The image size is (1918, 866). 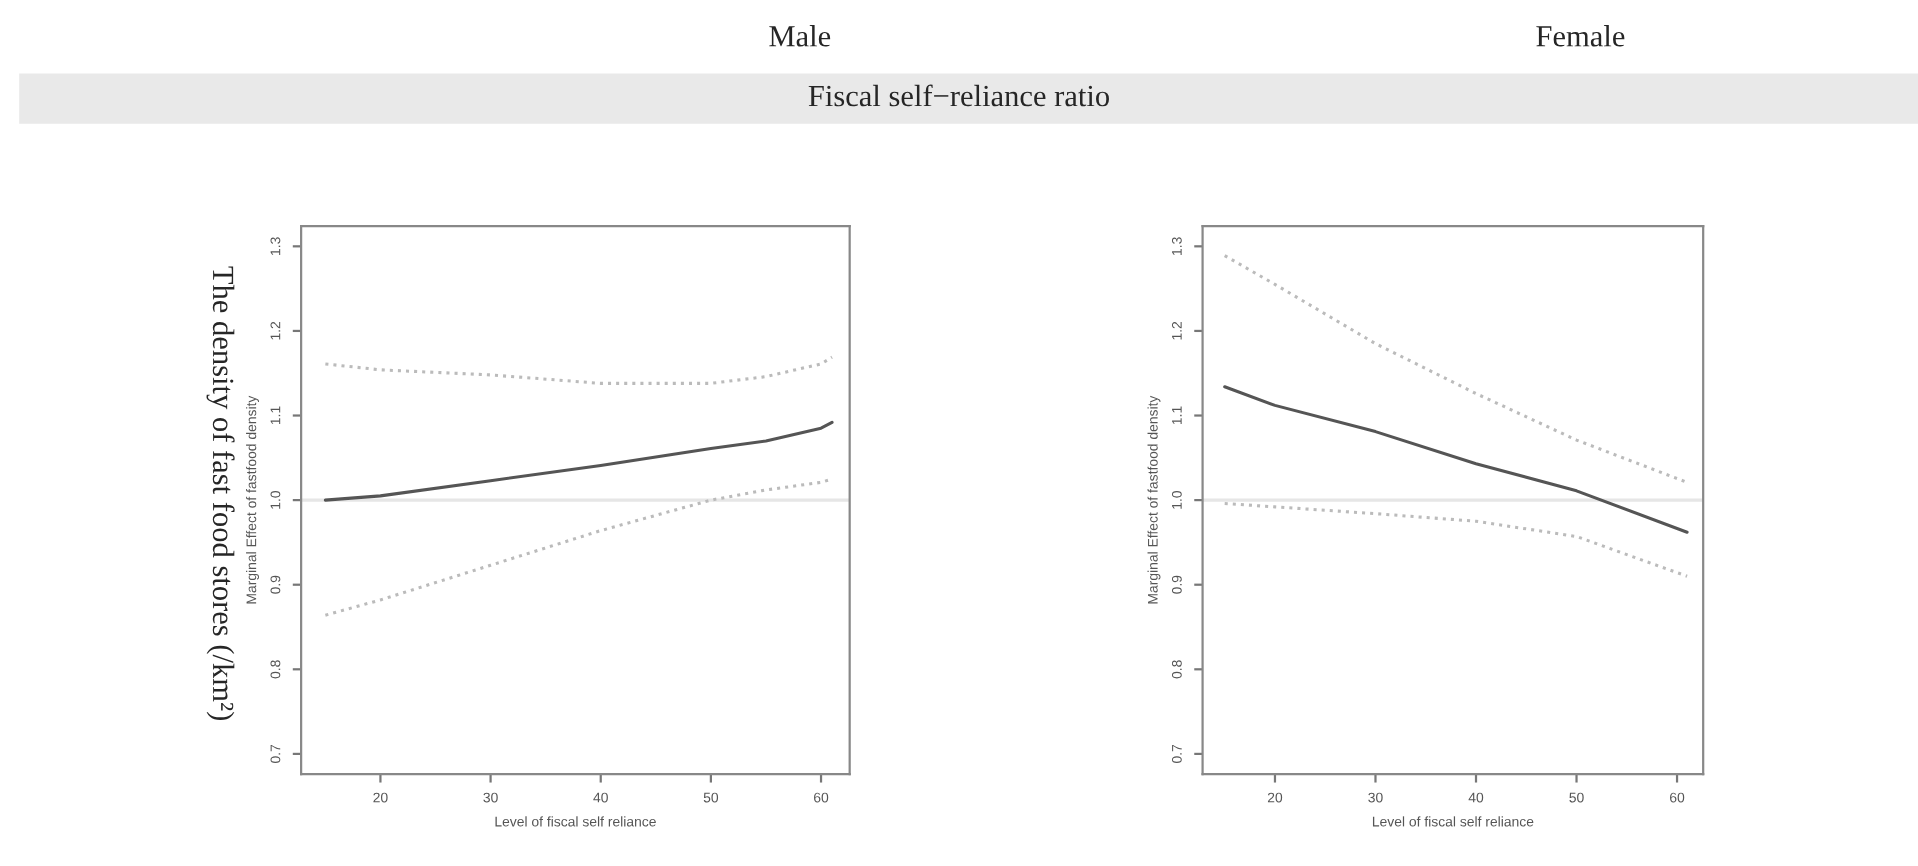 I want to click on text: Fiscal self−reliance ratio, so click(x=958, y=95).